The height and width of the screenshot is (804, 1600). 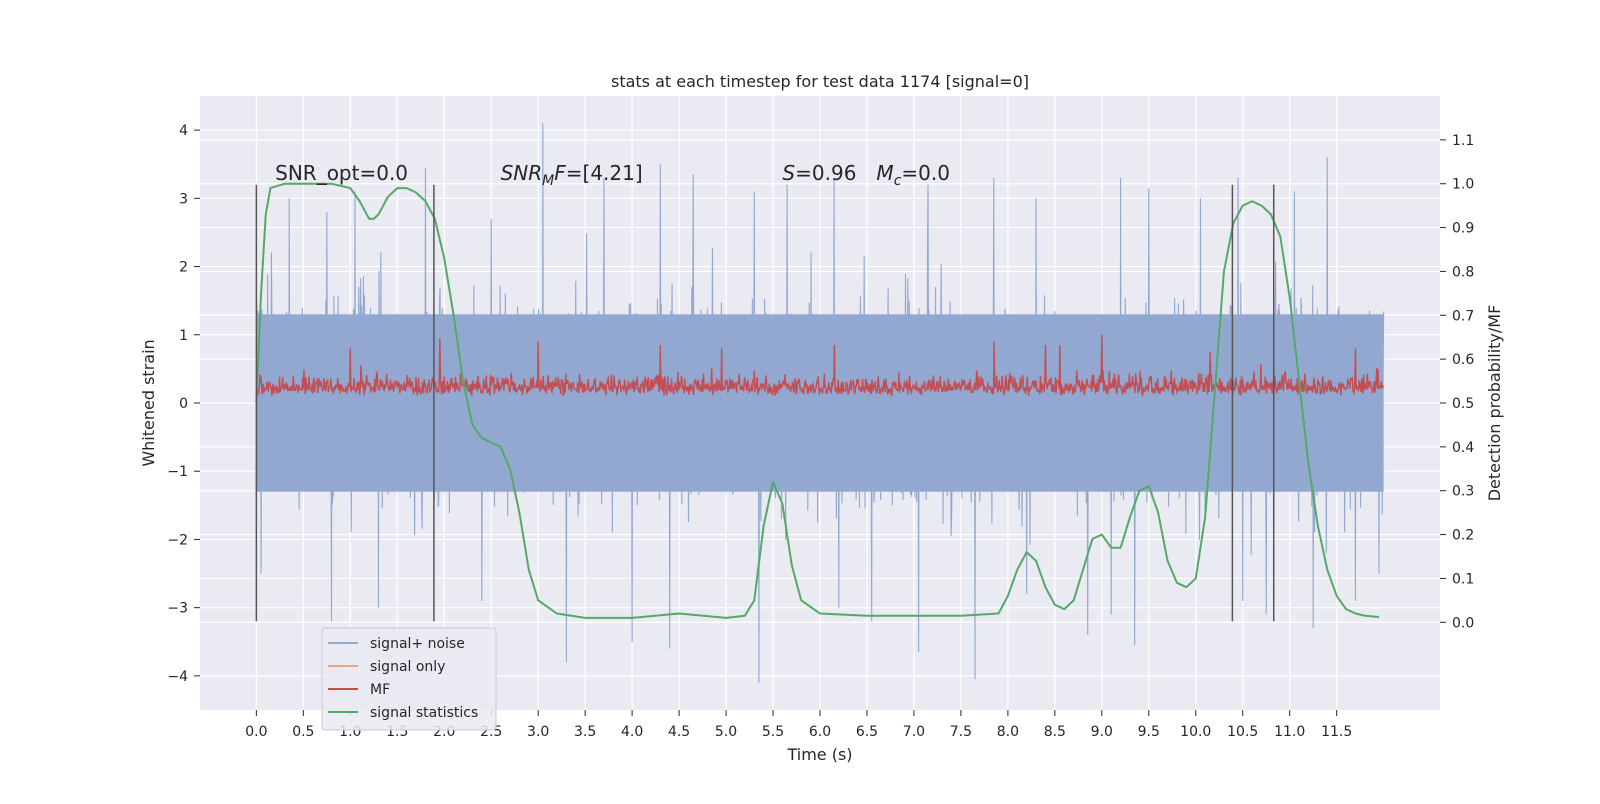 What do you see at coordinates (1463, 579) in the screenshot?
I see `y2-tick-label: 0.1` at bounding box center [1463, 579].